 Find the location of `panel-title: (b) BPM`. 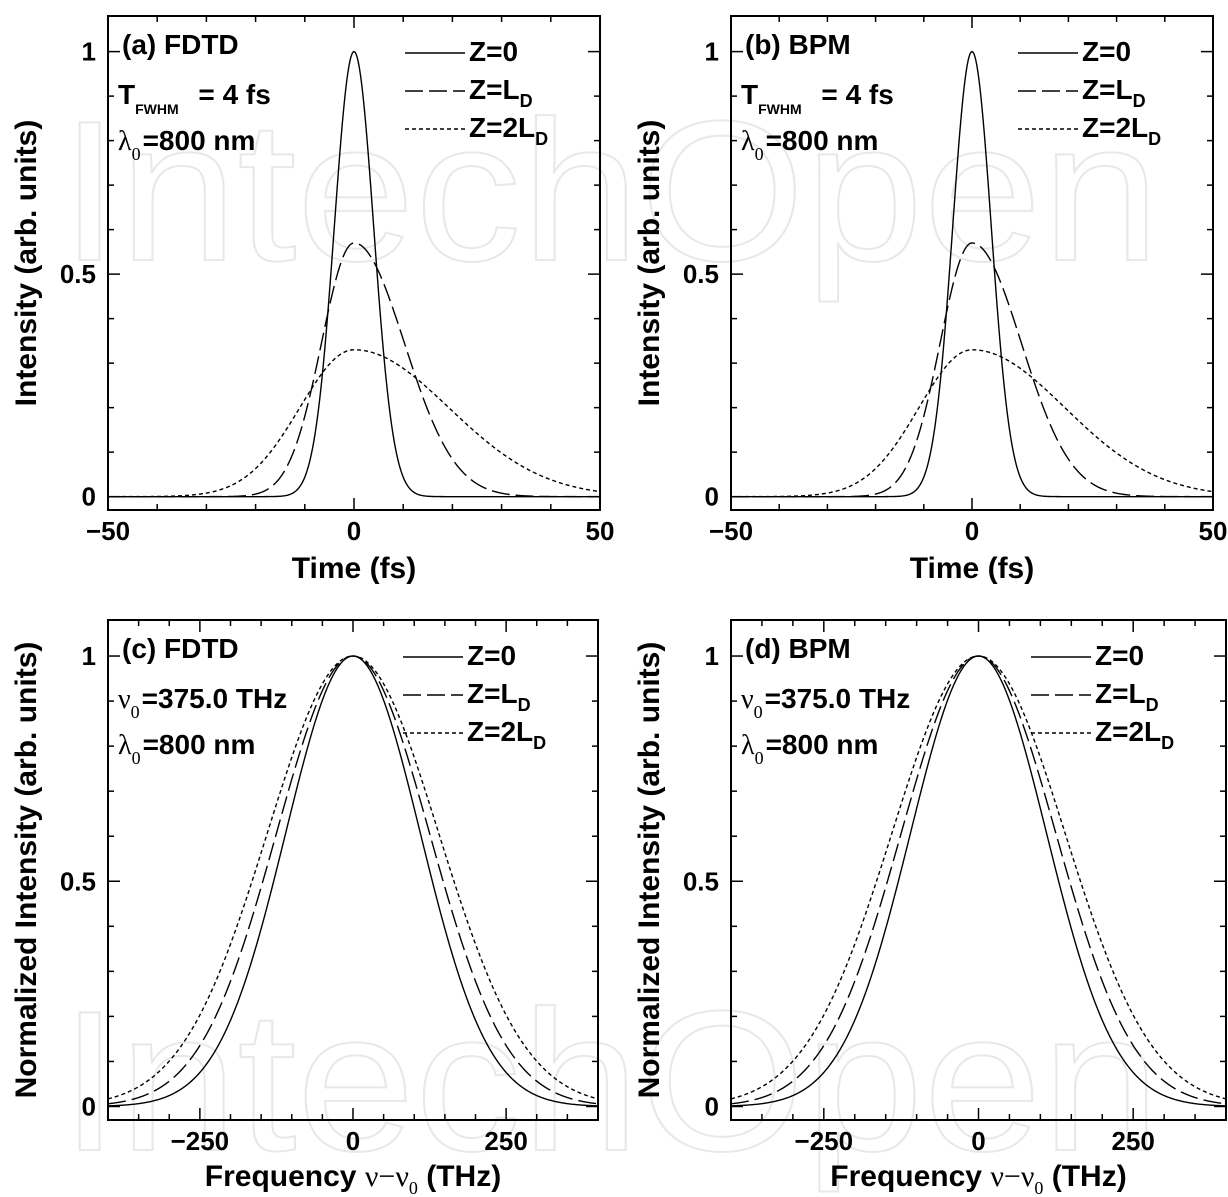

panel-title: (b) BPM is located at coordinates (798, 44).